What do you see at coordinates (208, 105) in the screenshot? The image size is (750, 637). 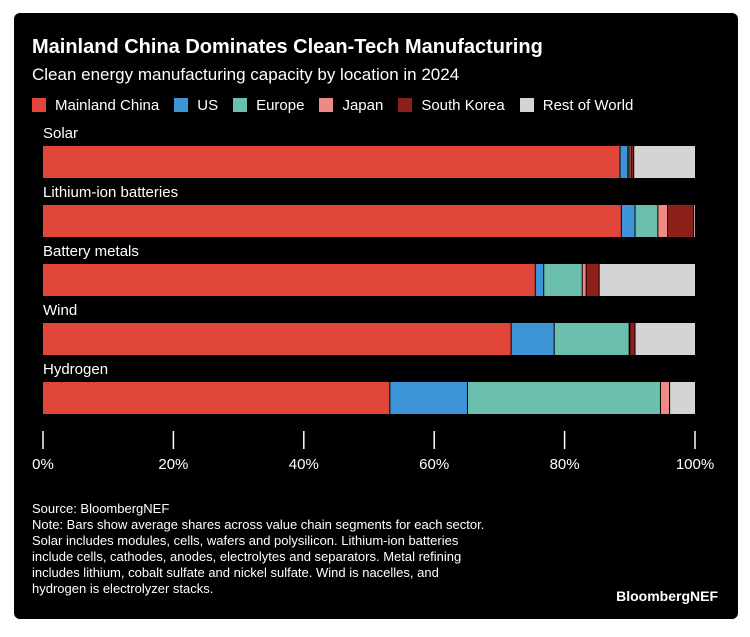 I see `legend-label: US` at bounding box center [208, 105].